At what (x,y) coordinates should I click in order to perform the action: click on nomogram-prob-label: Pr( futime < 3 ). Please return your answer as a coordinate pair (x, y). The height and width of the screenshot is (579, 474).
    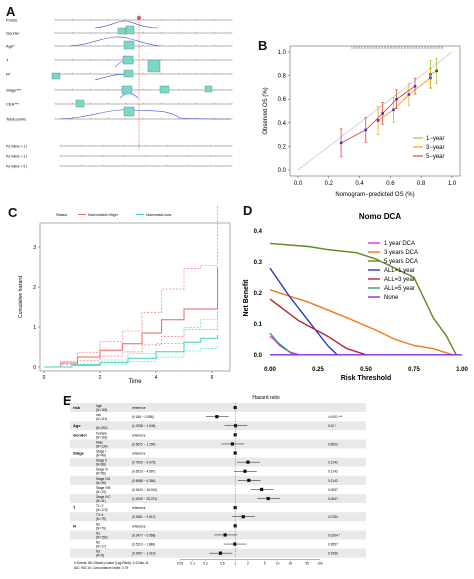
    Looking at the image, I should click on (16, 157).